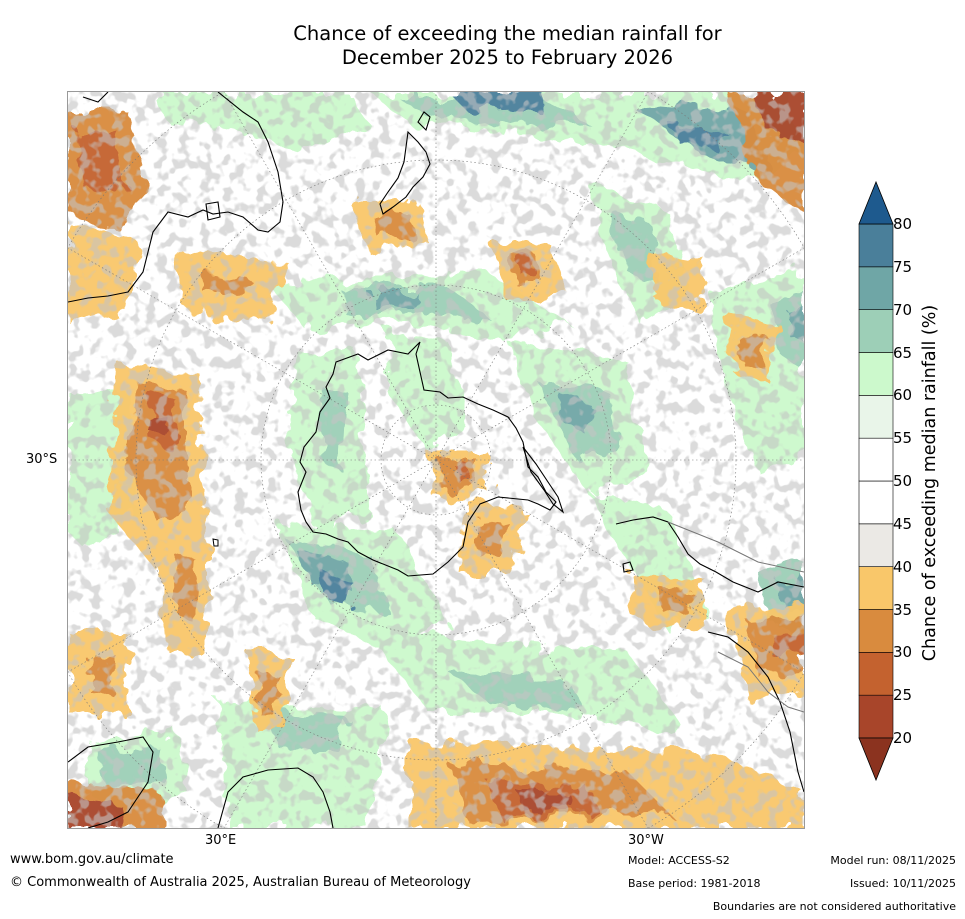 Image resolution: width=965 pixels, height=919 pixels. What do you see at coordinates (903, 266) in the screenshot?
I see `colorbar-tick-label: 75` at bounding box center [903, 266].